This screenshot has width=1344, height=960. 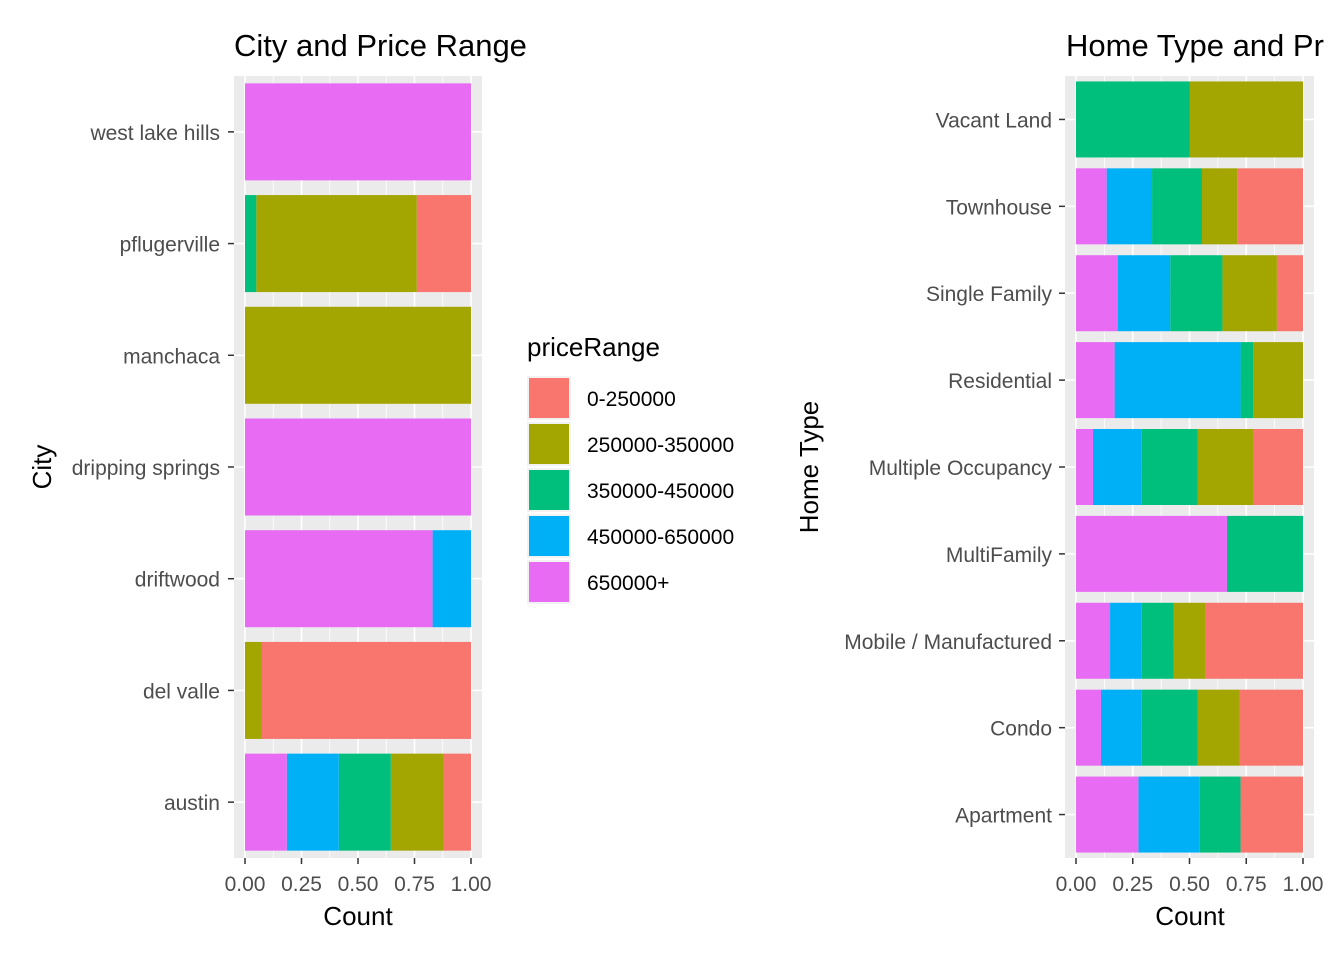 What do you see at coordinates (1003, 816) in the screenshot?
I see `y-tick-label: Apartment` at bounding box center [1003, 816].